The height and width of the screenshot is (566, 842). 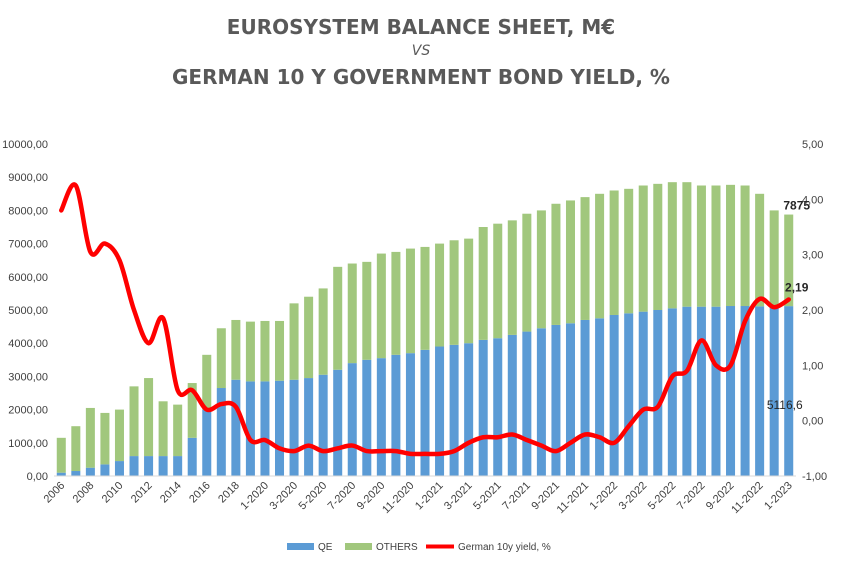 I want to click on x-tick-label: 3-2022, so click(x=633, y=496).